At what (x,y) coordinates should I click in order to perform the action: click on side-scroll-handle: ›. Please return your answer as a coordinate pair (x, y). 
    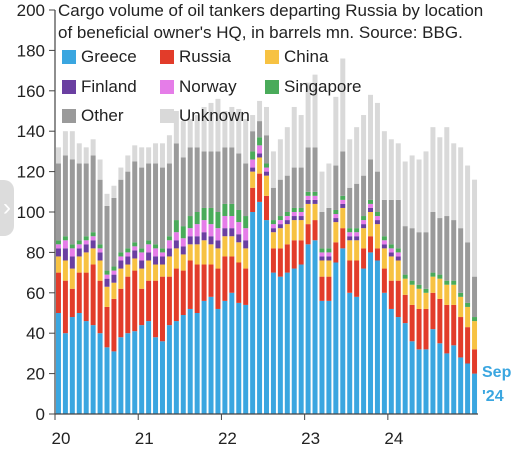
    Looking at the image, I should click on (7, 208).